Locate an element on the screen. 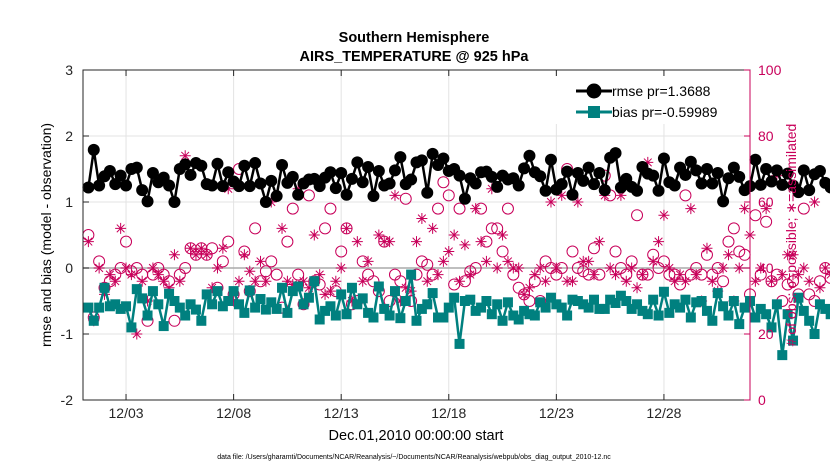  legend-rmse-label: rmse pr=1.3688 is located at coordinates (661, 91).